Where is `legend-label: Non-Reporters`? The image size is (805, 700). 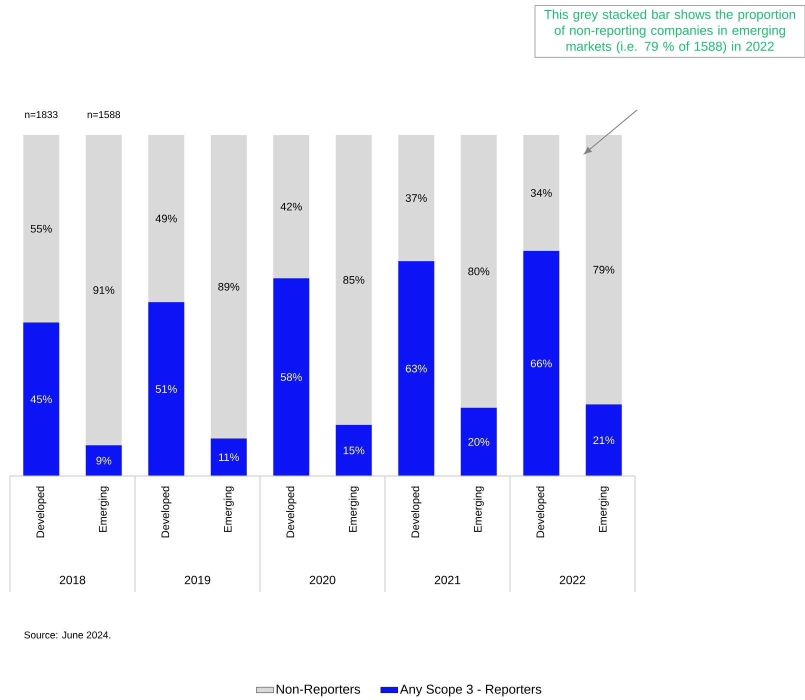 legend-label: Non-Reporters is located at coordinates (318, 690).